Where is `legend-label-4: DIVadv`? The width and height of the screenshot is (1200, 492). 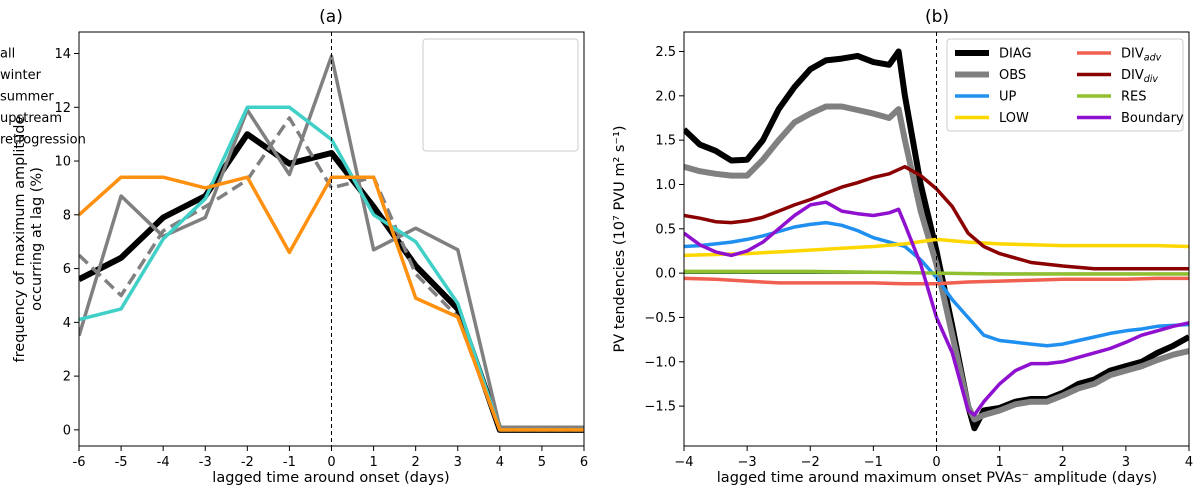
legend-label-4: DIVadv is located at coordinates (1141, 55).